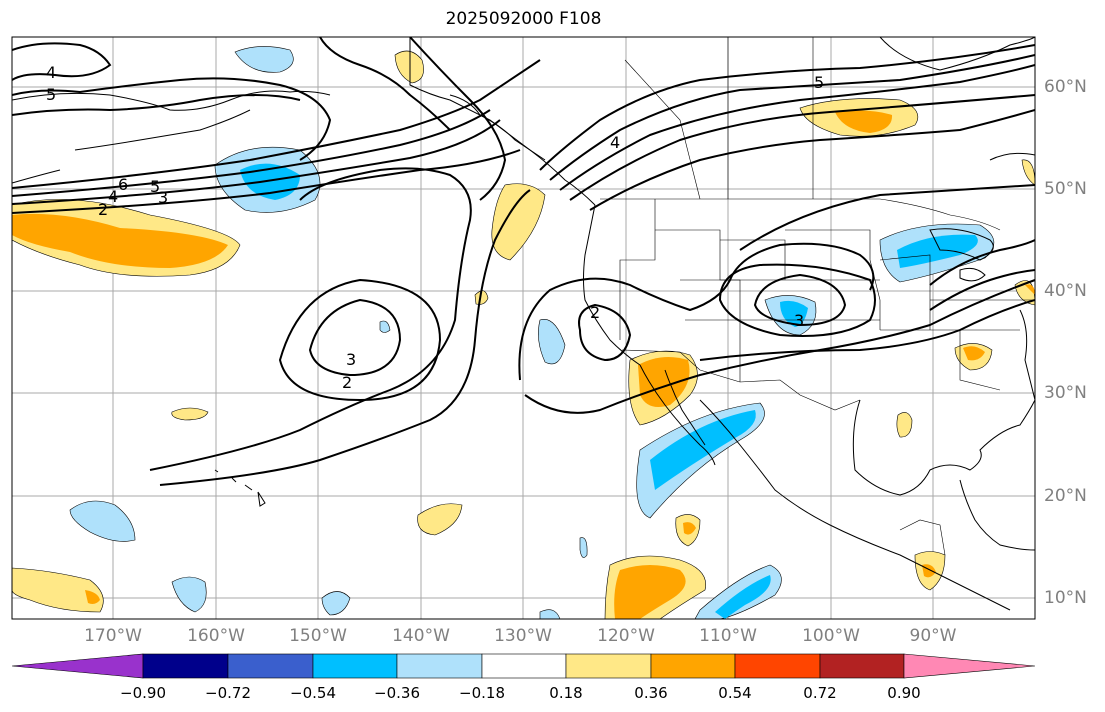 This screenshot has width=1105, height=712. What do you see at coordinates (113, 636) in the screenshot?
I see `lon-label: 170°W` at bounding box center [113, 636].